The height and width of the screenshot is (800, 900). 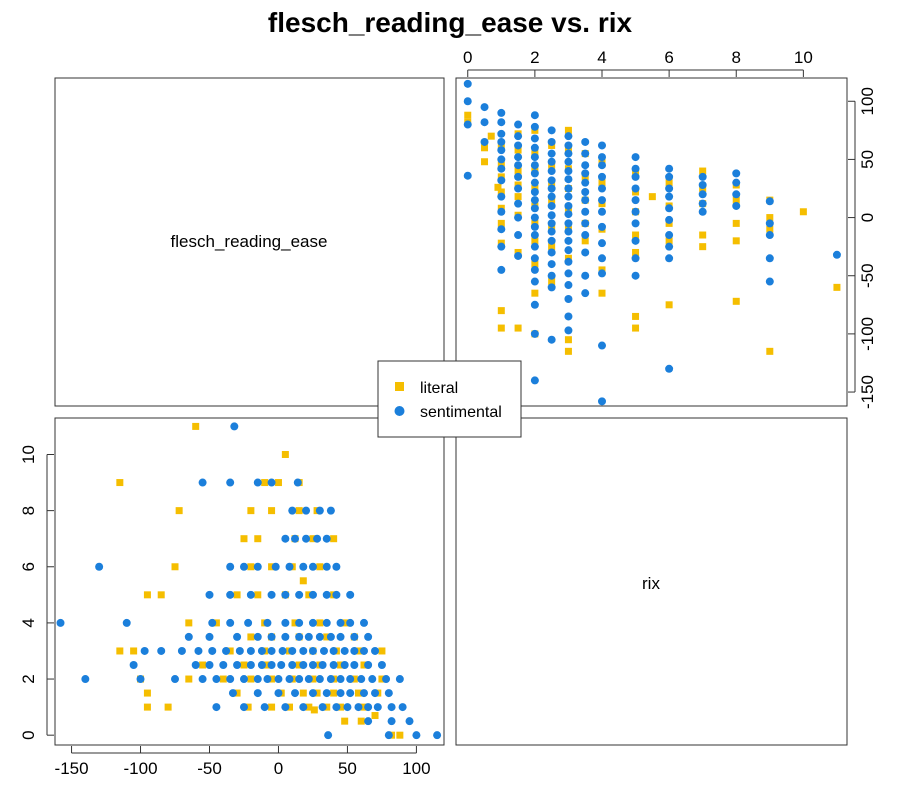 I want to click on axis-right-tick-label: -100, so click(x=867, y=334).